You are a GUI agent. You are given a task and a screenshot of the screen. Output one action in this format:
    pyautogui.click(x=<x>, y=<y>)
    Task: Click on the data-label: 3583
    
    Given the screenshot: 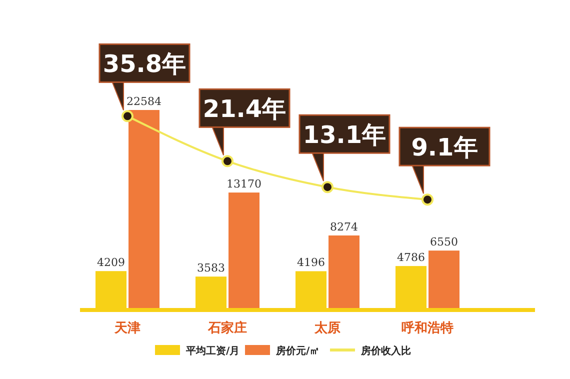 What is the action you would take?
    pyautogui.click(x=211, y=268)
    